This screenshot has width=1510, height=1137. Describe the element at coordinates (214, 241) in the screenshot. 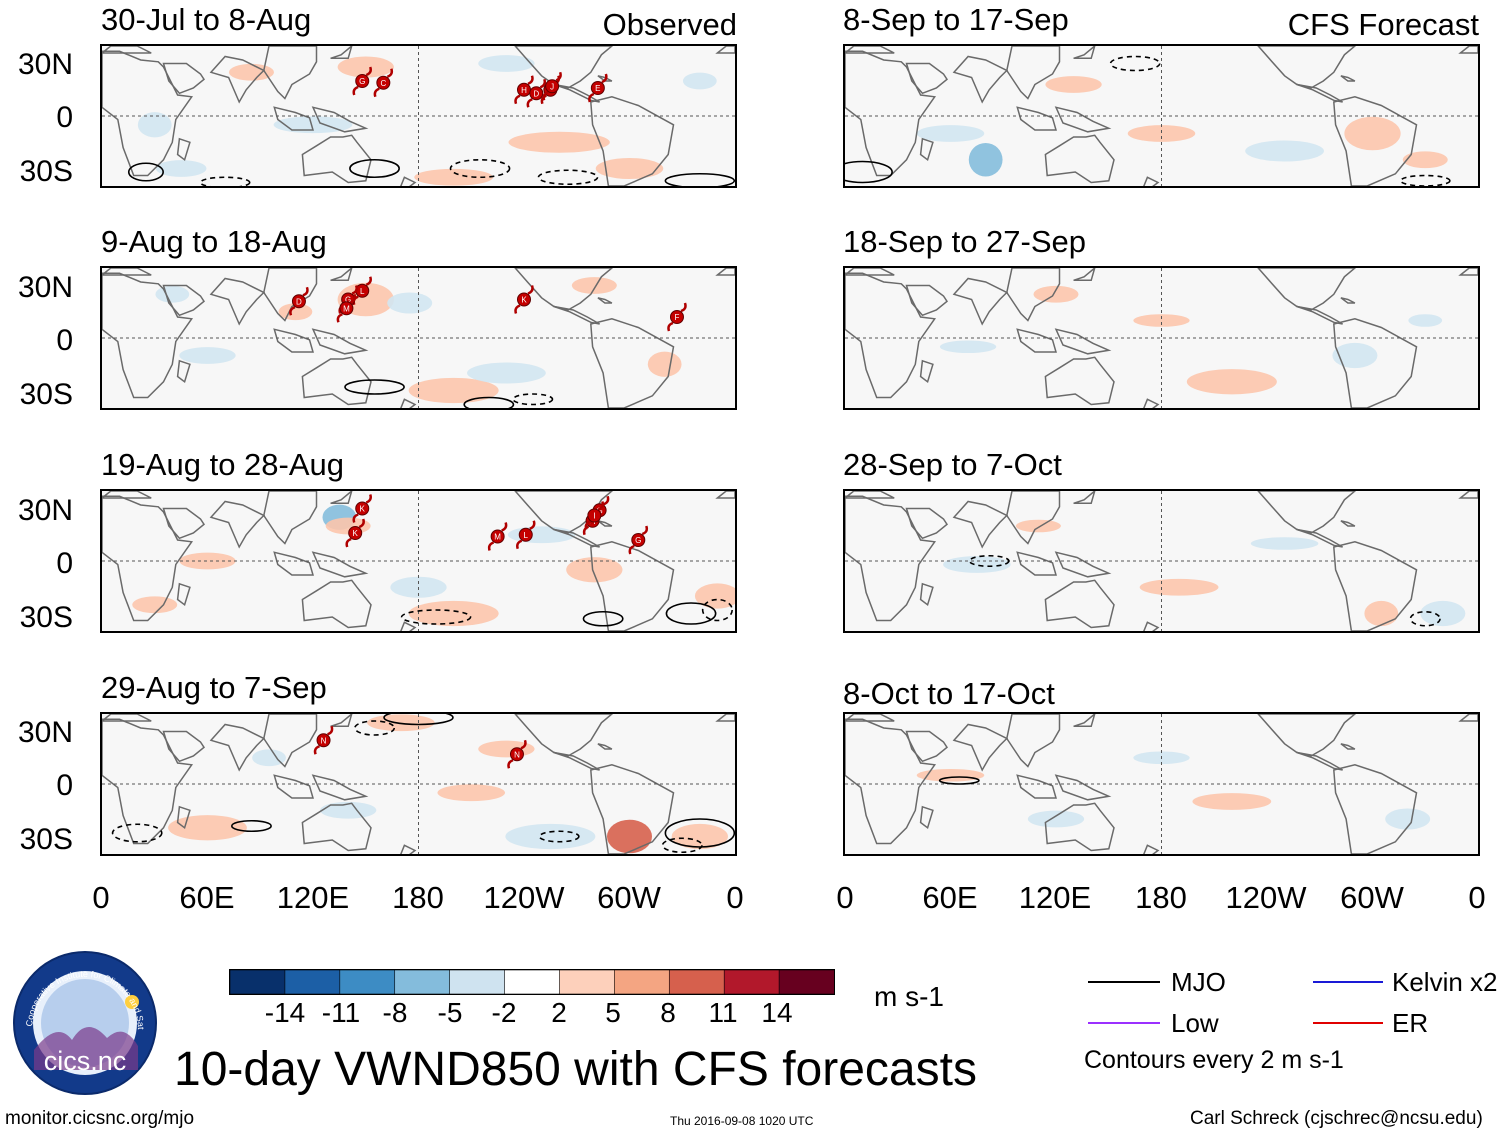

I see `panel-title-obs-2: 9-Aug to 18-Aug` at that location.